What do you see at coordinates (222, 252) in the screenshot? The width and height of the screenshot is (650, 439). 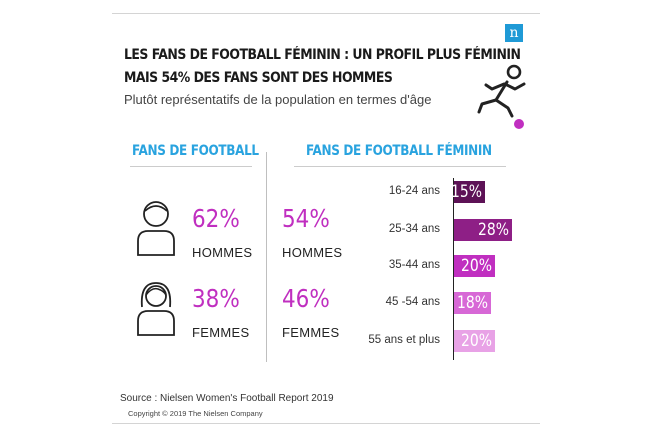 I see `left-men-label: HOMMES` at bounding box center [222, 252].